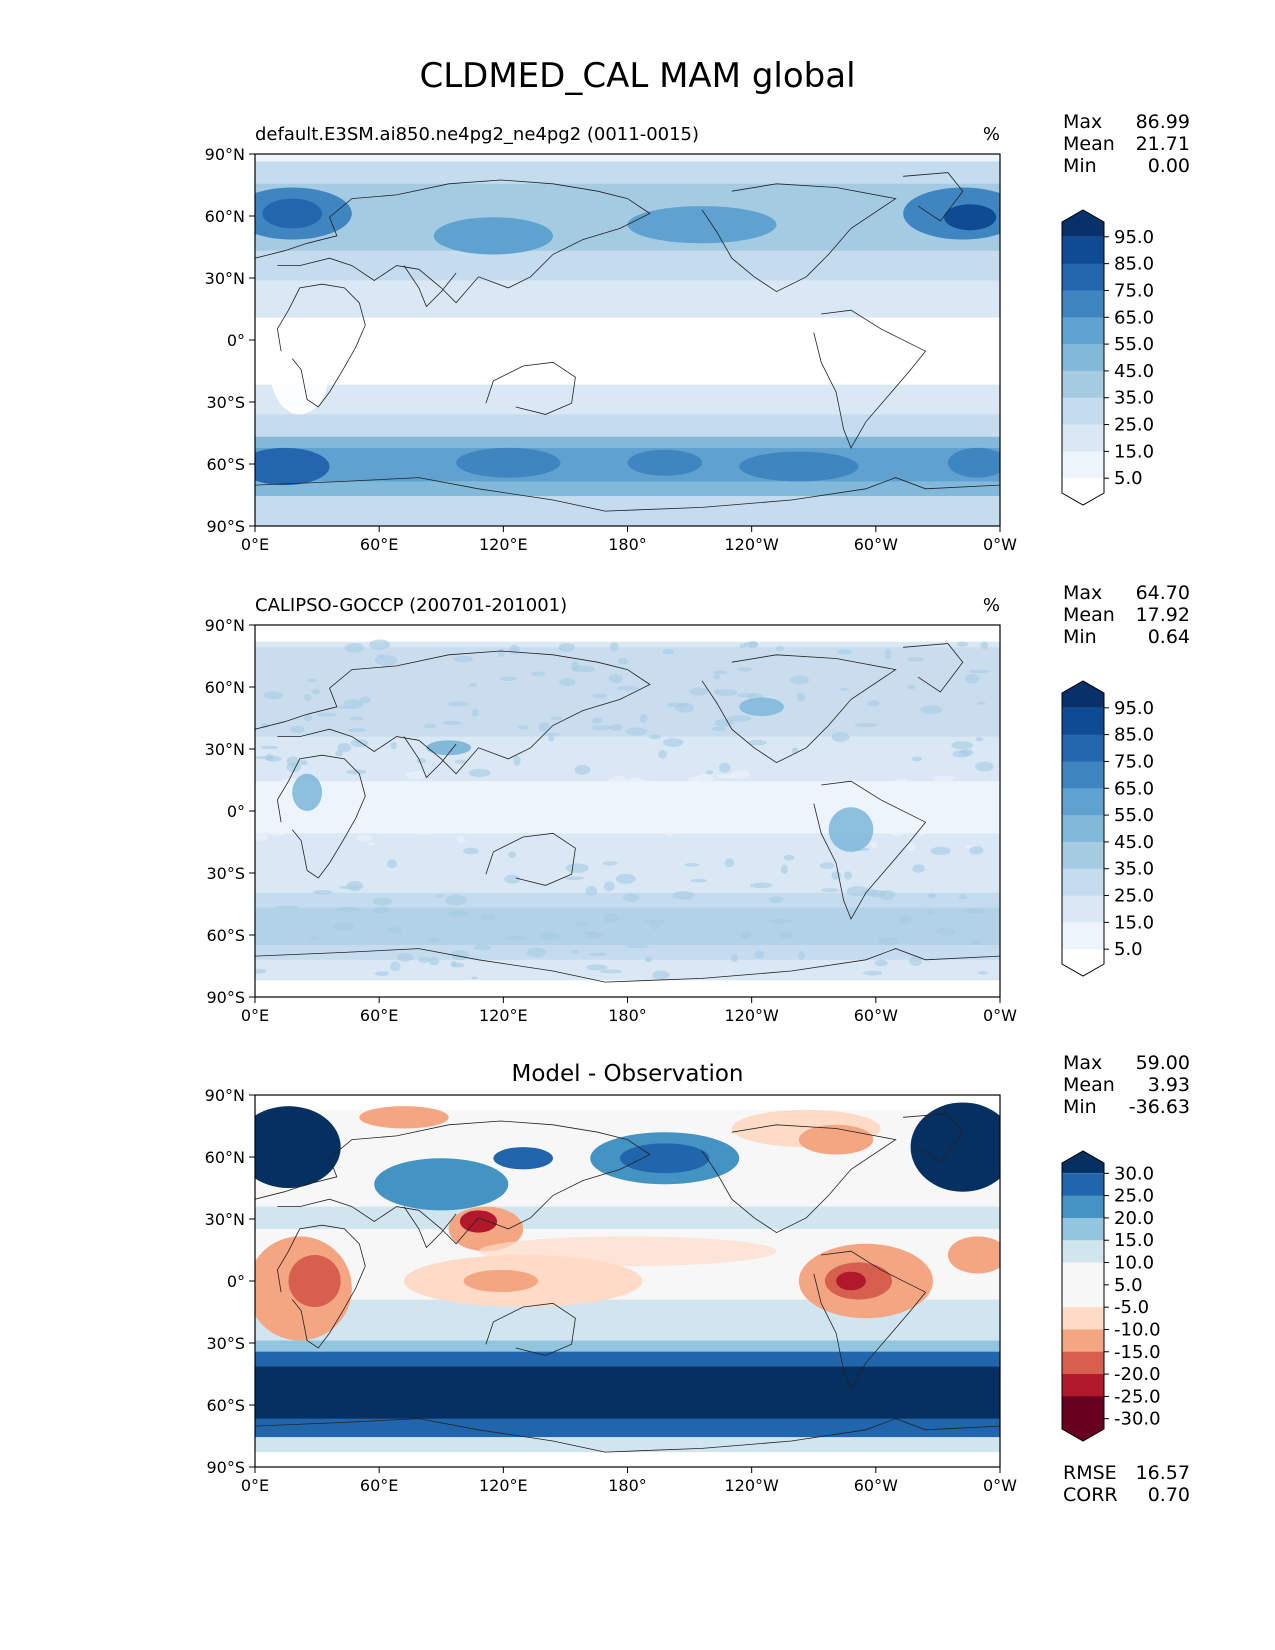 This screenshot has height=1650, width=1275. I want to click on stat-value: 21.71, so click(1163, 144).